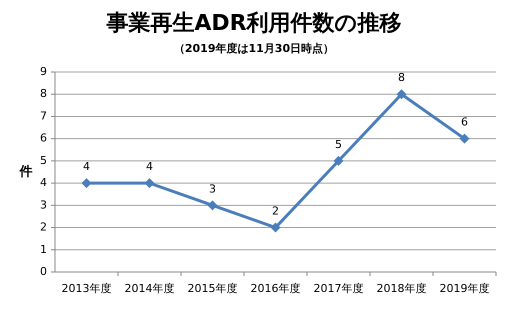  I want to click on y-tick-label: 3, so click(43, 205).